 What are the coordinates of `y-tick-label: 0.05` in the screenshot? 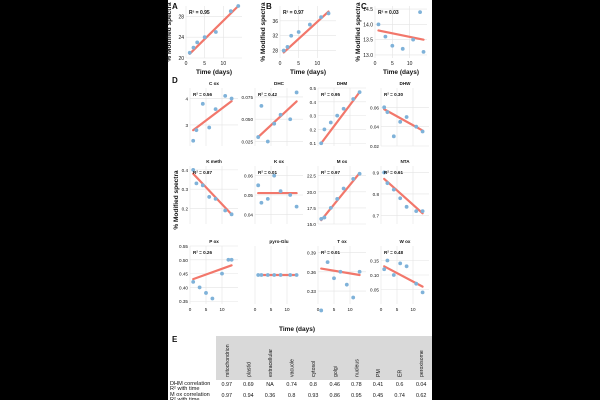 It's located at (374, 290).